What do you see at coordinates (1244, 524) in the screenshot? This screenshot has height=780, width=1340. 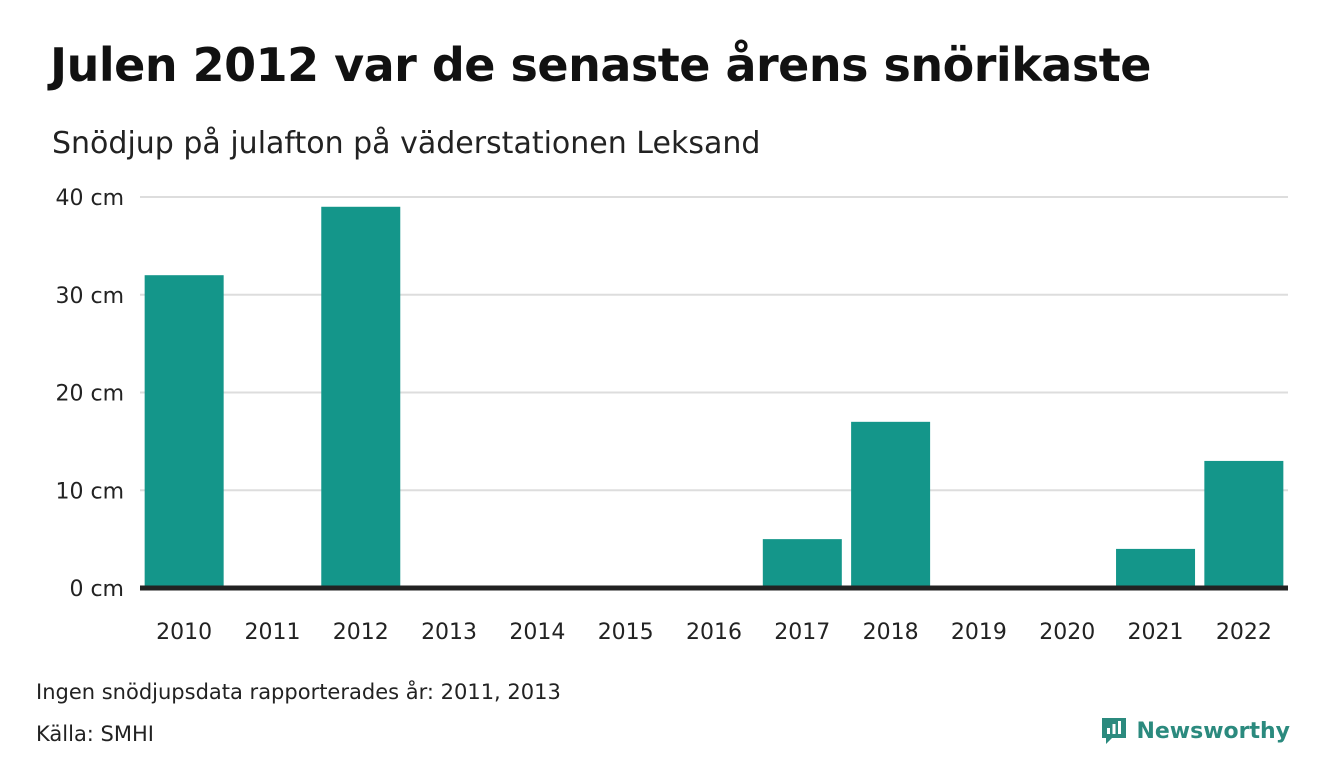 I see `bar-2022` at bounding box center [1244, 524].